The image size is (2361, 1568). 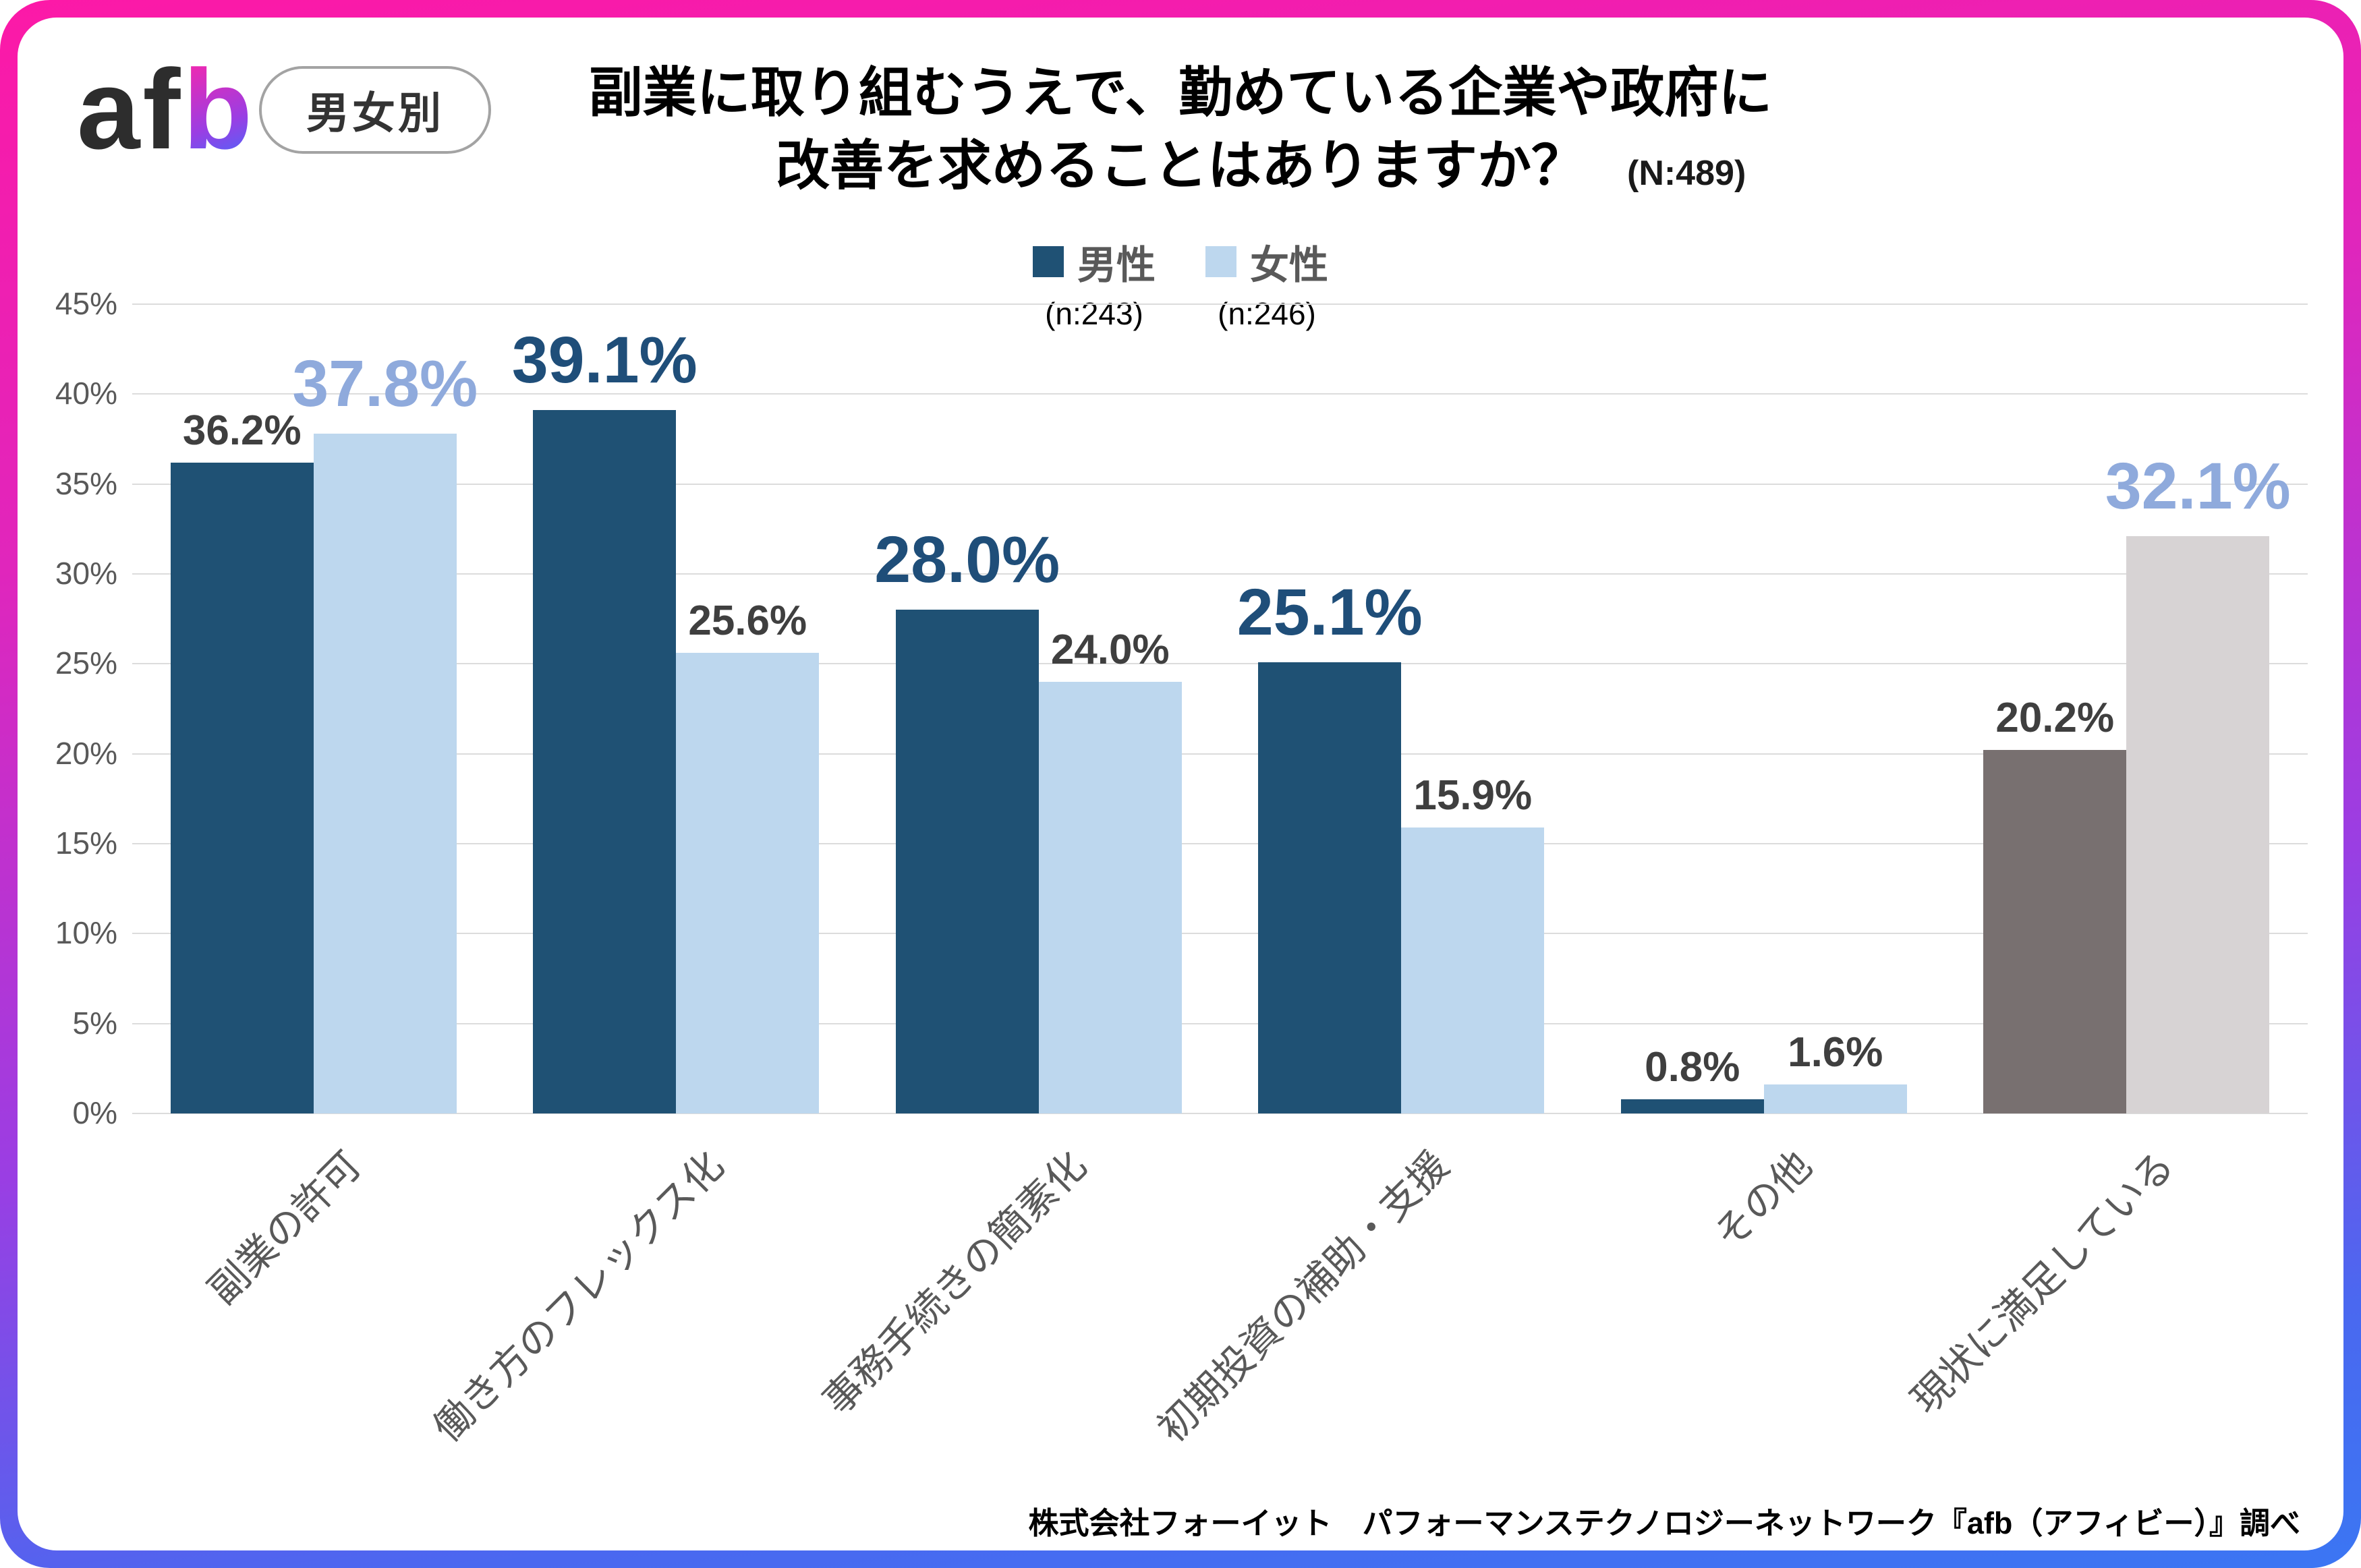 I want to click on legend-n-male: (n:243), so click(x=1094, y=313).